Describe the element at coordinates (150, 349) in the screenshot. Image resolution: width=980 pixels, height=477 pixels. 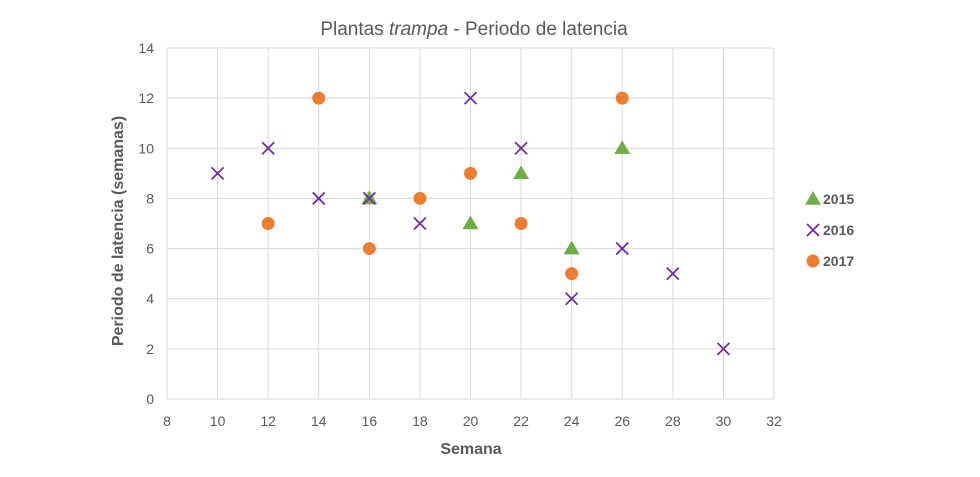
I see `y-tick-label: 2` at that location.